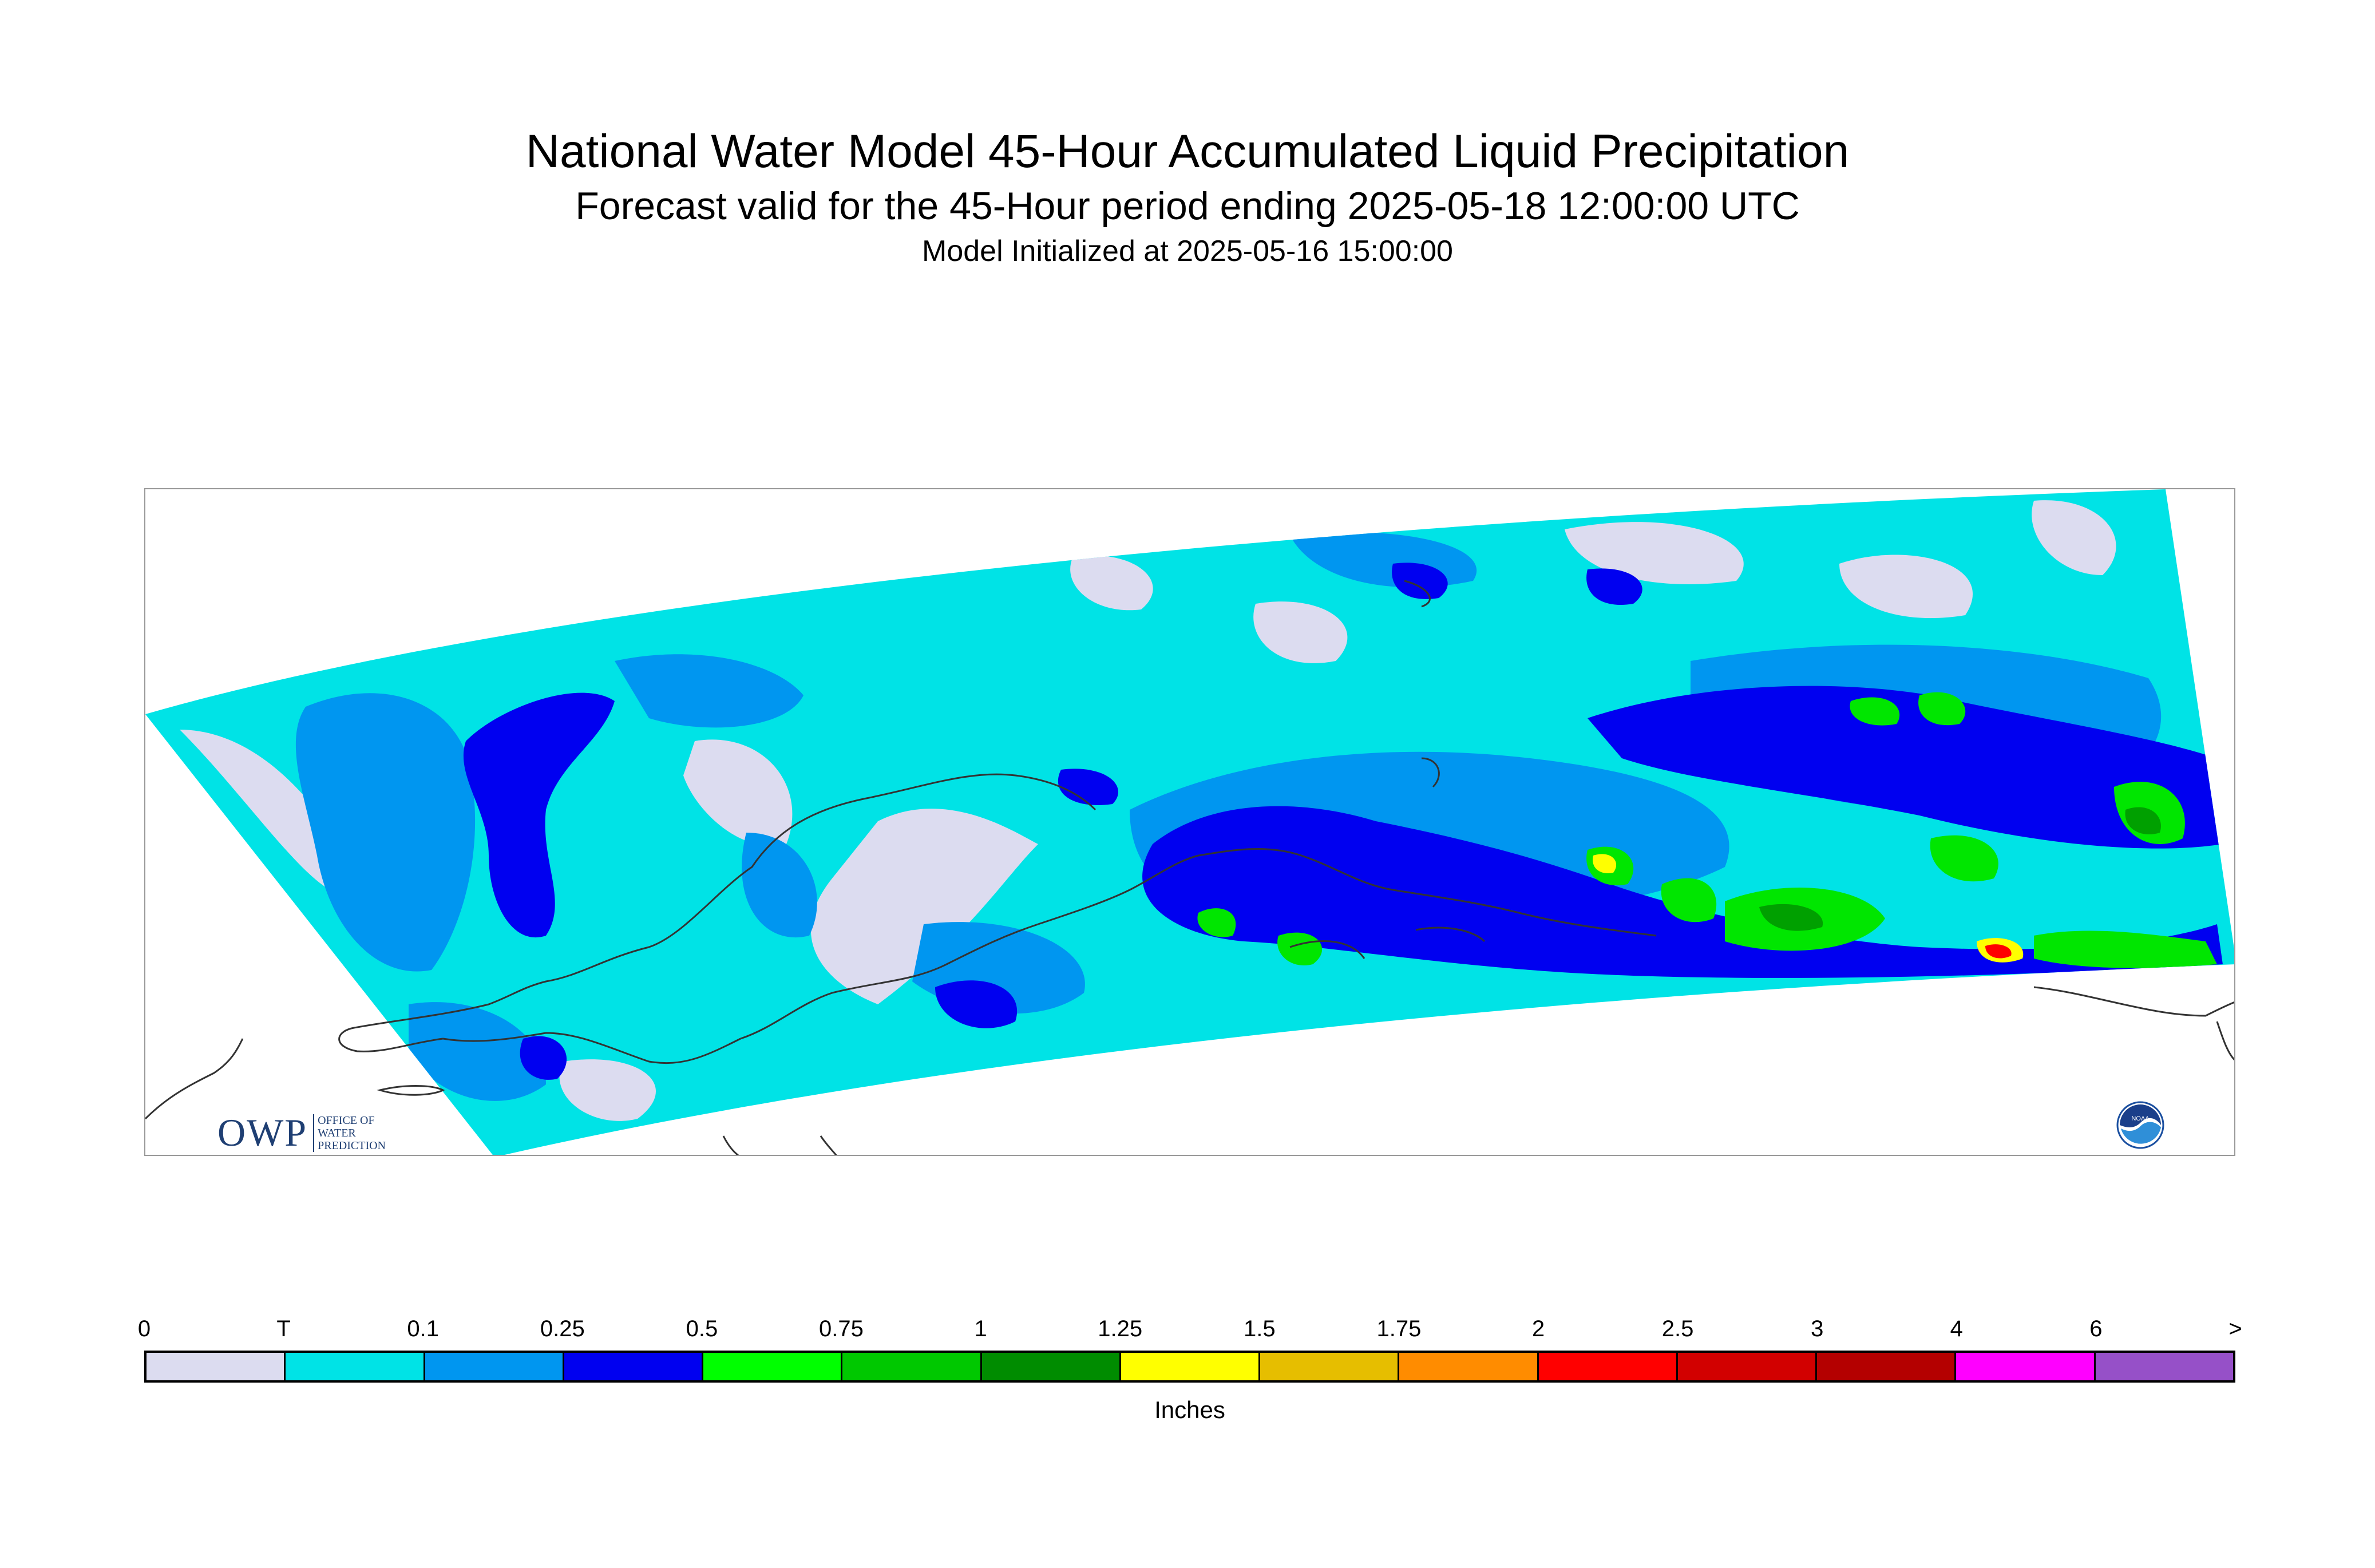 This screenshot has height=1568, width=2375. What do you see at coordinates (1960, 869) in the screenshot?
I see `heavy-precip-darkgreen` at bounding box center [1960, 869].